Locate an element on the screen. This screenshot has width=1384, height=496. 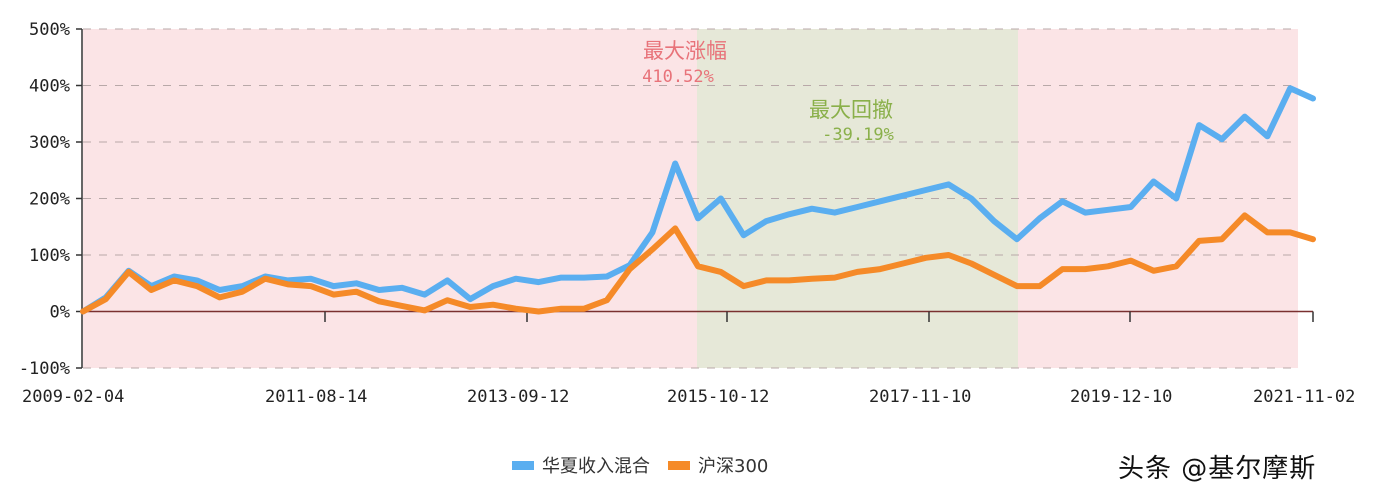
max-drawdown-value: -39.19% is located at coordinates (858, 135).